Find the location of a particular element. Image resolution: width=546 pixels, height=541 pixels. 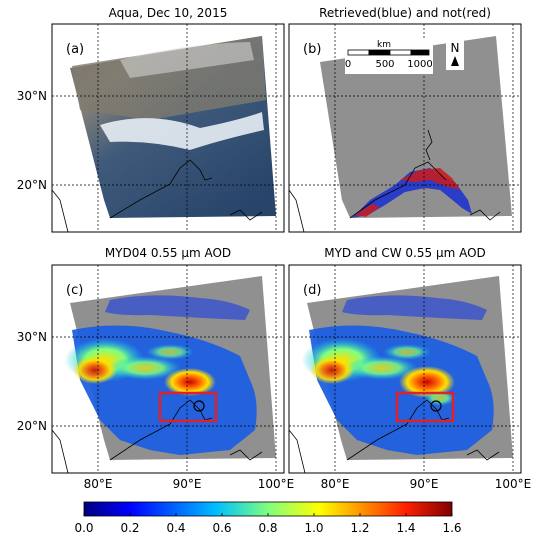

aod-field-north is located at coordinates (177, 307).